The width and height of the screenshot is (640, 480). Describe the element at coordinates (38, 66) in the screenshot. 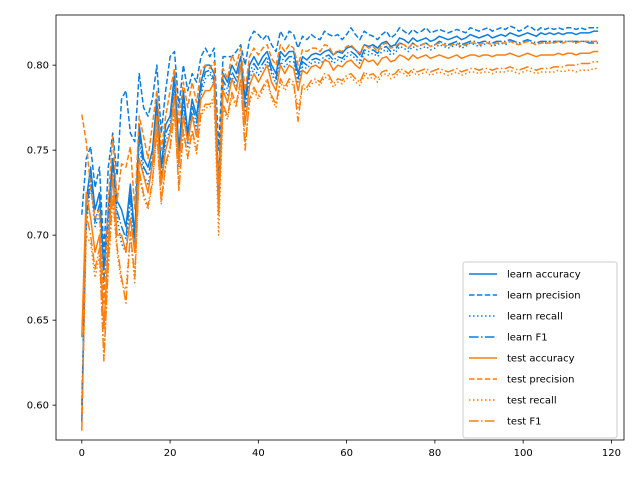

I see `y-tick-label: 0.80` at that location.